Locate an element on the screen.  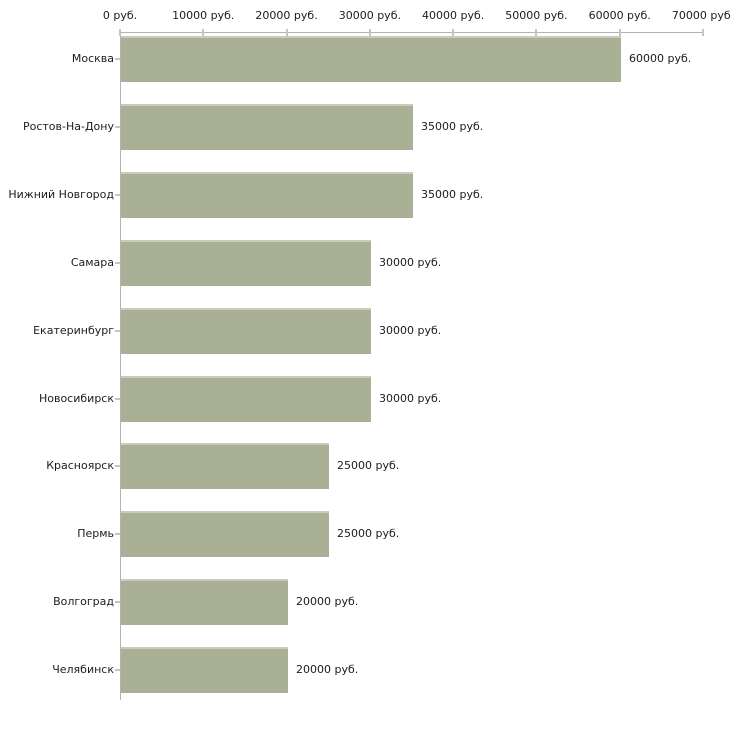
category-label: Красноярск is located at coordinates (80, 466).